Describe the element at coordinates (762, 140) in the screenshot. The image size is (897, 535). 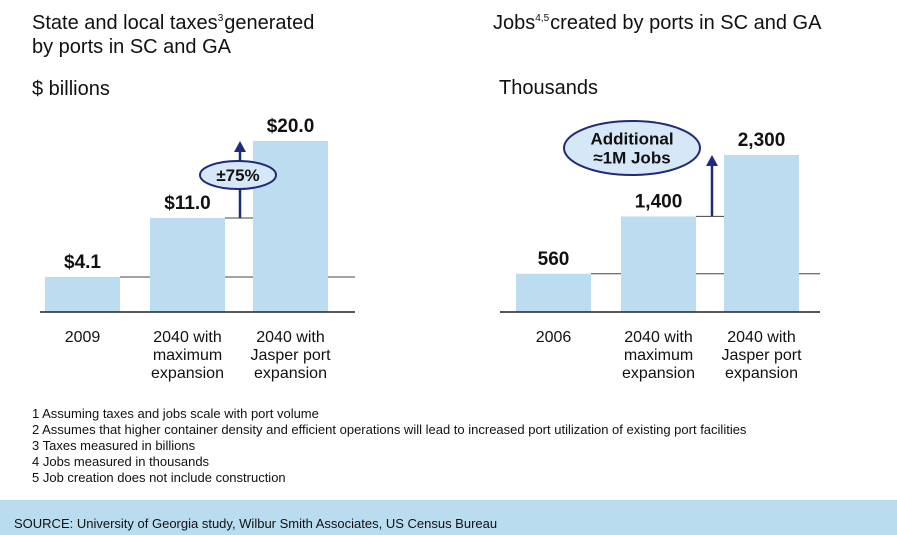
I see `value-label: 2,300` at that location.